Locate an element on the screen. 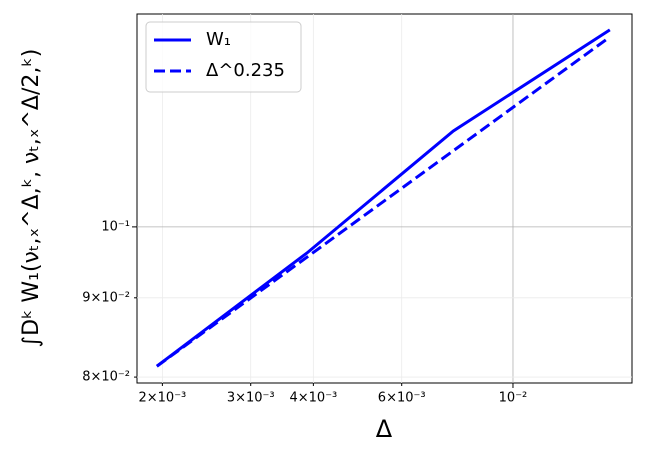 Image resolution: width=645 pixels, height=455 pixels. x-tick-label: 3×10⁻³ is located at coordinates (251, 398).